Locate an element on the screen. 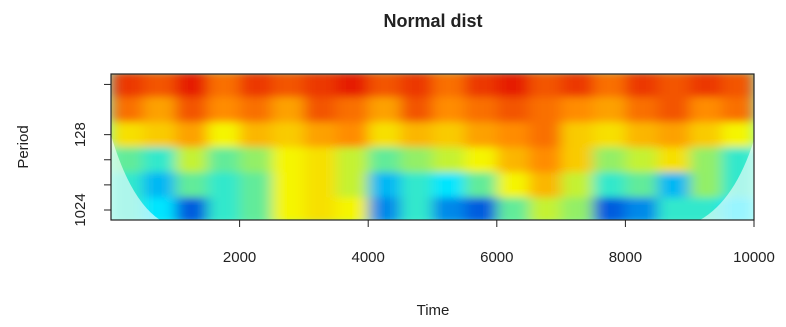 The height and width of the screenshot is (327, 786). x-tick-label: 4000 is located at coordinates (368, 257).